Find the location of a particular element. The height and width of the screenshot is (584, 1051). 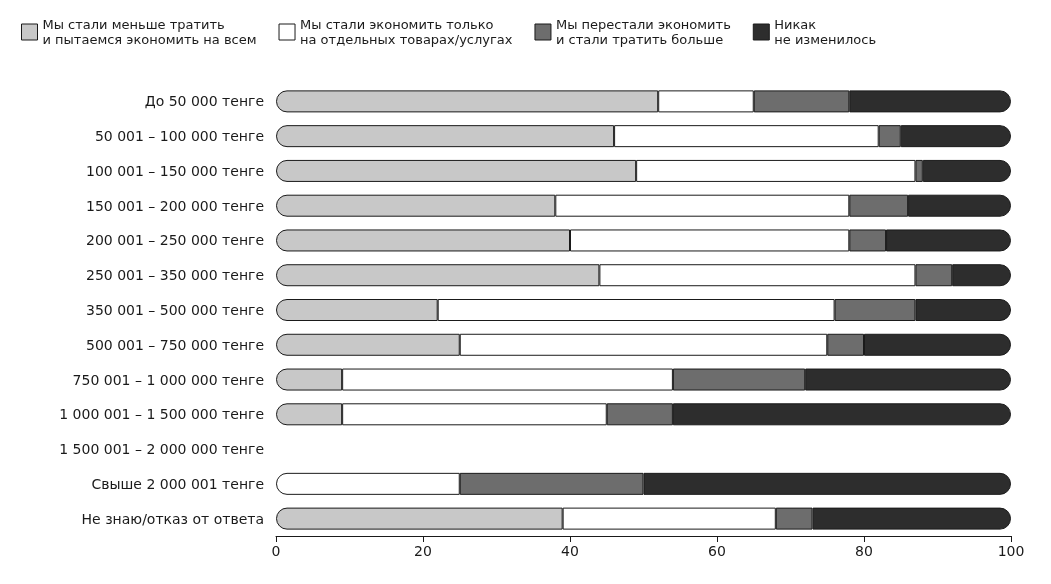

x-tick-label: 20 is located at coordinates (423, 551).